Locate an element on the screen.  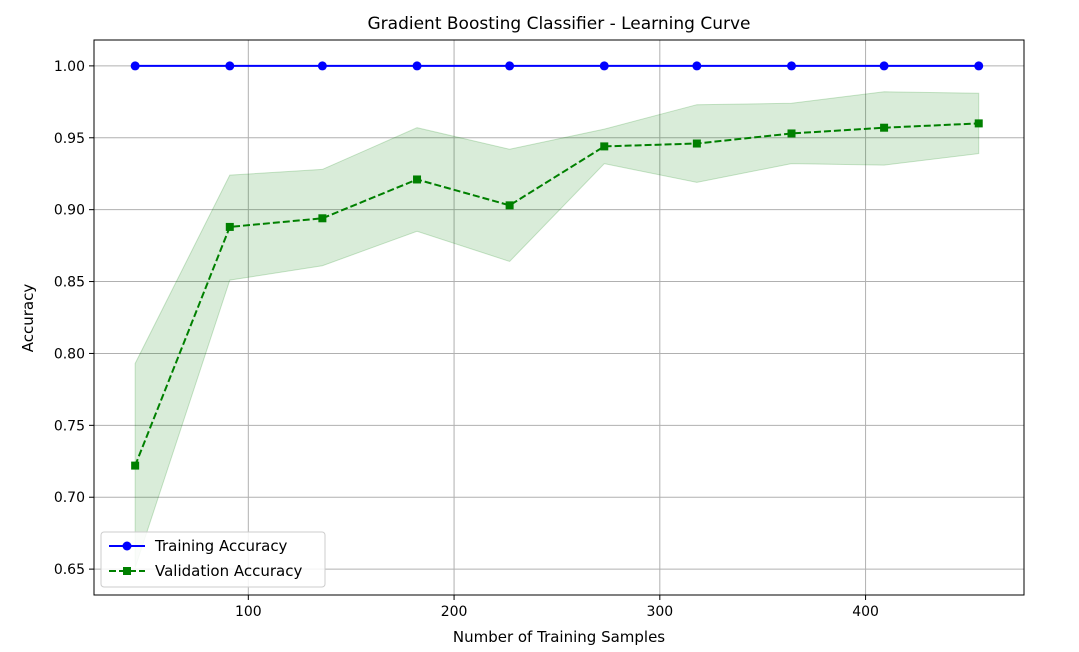
legend-box is located at coordinates (213, 559).